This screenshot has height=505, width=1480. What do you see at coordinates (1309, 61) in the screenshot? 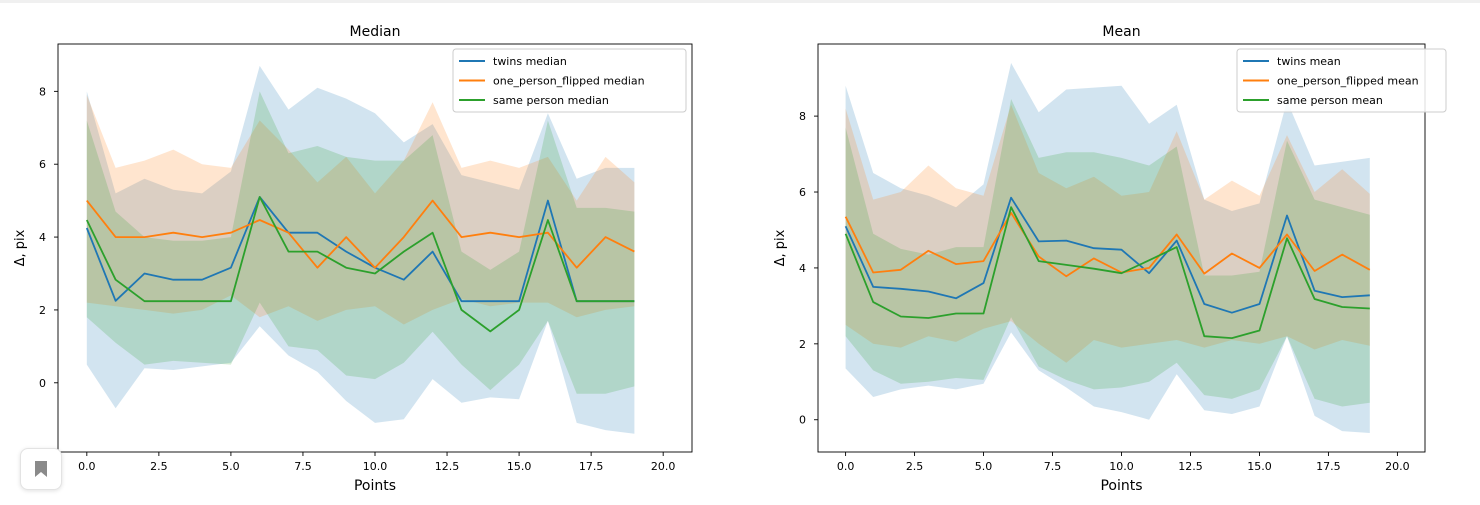
I see `legend-entry: twins mean` at bounding box center [1309, 61].